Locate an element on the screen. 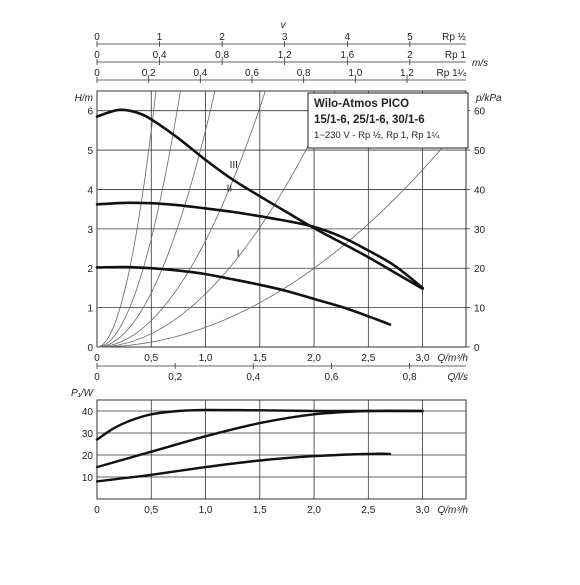  lower-y-tick-label: 30 is located at coordinates (88, 434).